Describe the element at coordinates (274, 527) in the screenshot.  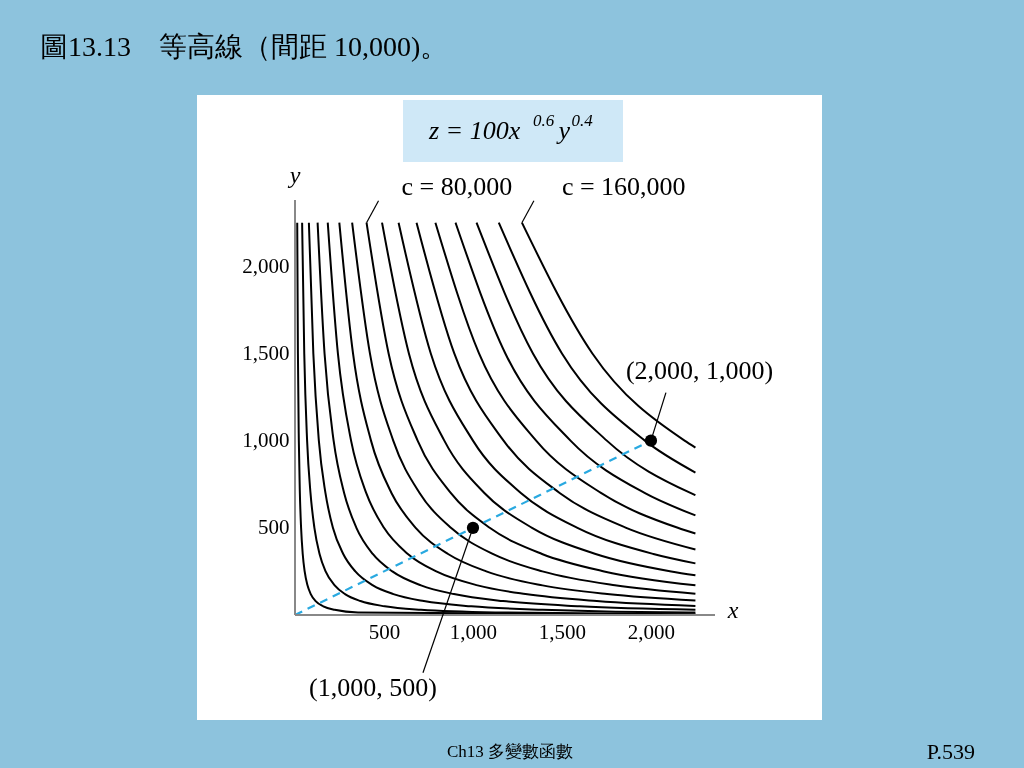
I see `y-tick-label: 500` at that location.